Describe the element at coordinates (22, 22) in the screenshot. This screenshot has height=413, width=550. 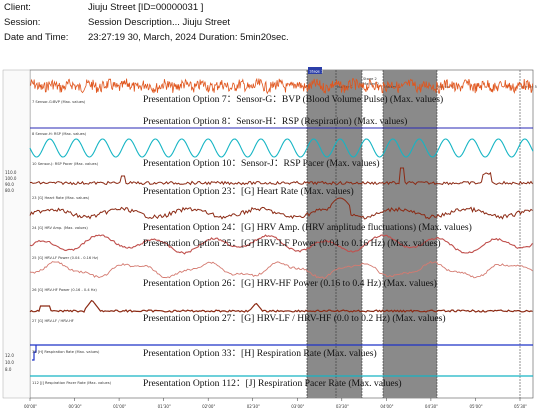
I see `session-label: Session:` at that location.